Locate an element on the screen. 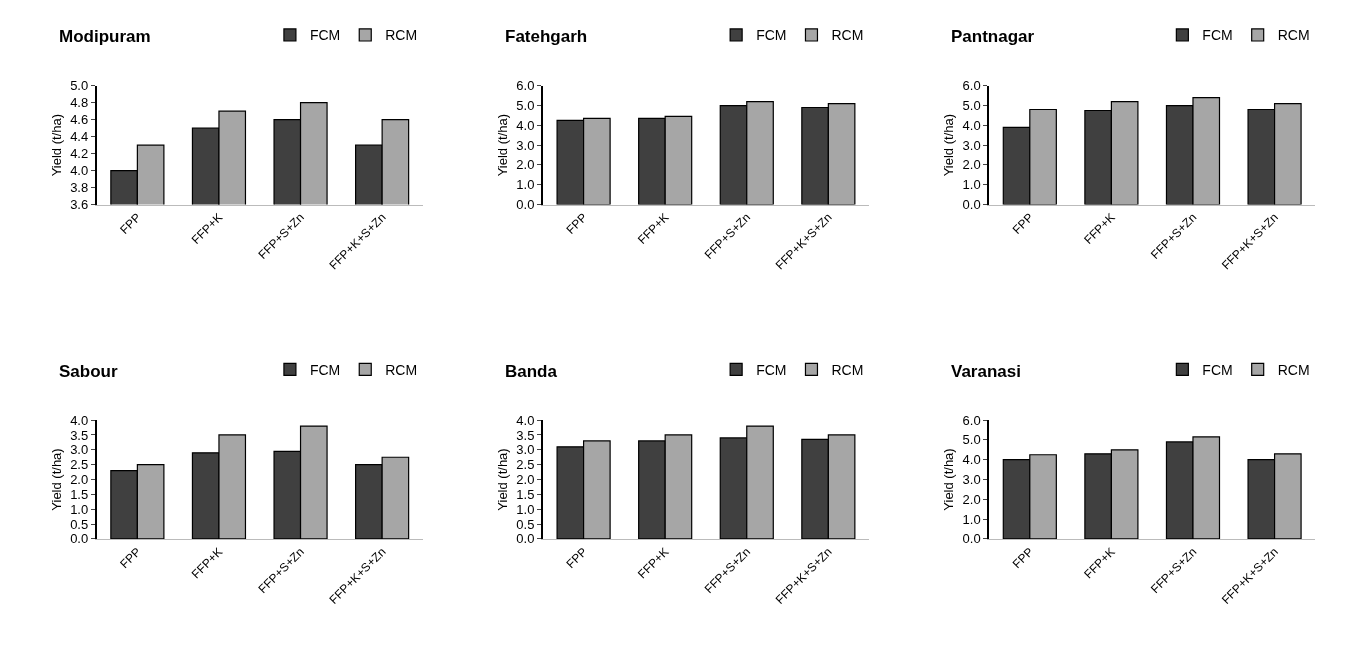 The image size is (1352, 660). y-tick-label: 4.2 is located at coordinates (79, 154).